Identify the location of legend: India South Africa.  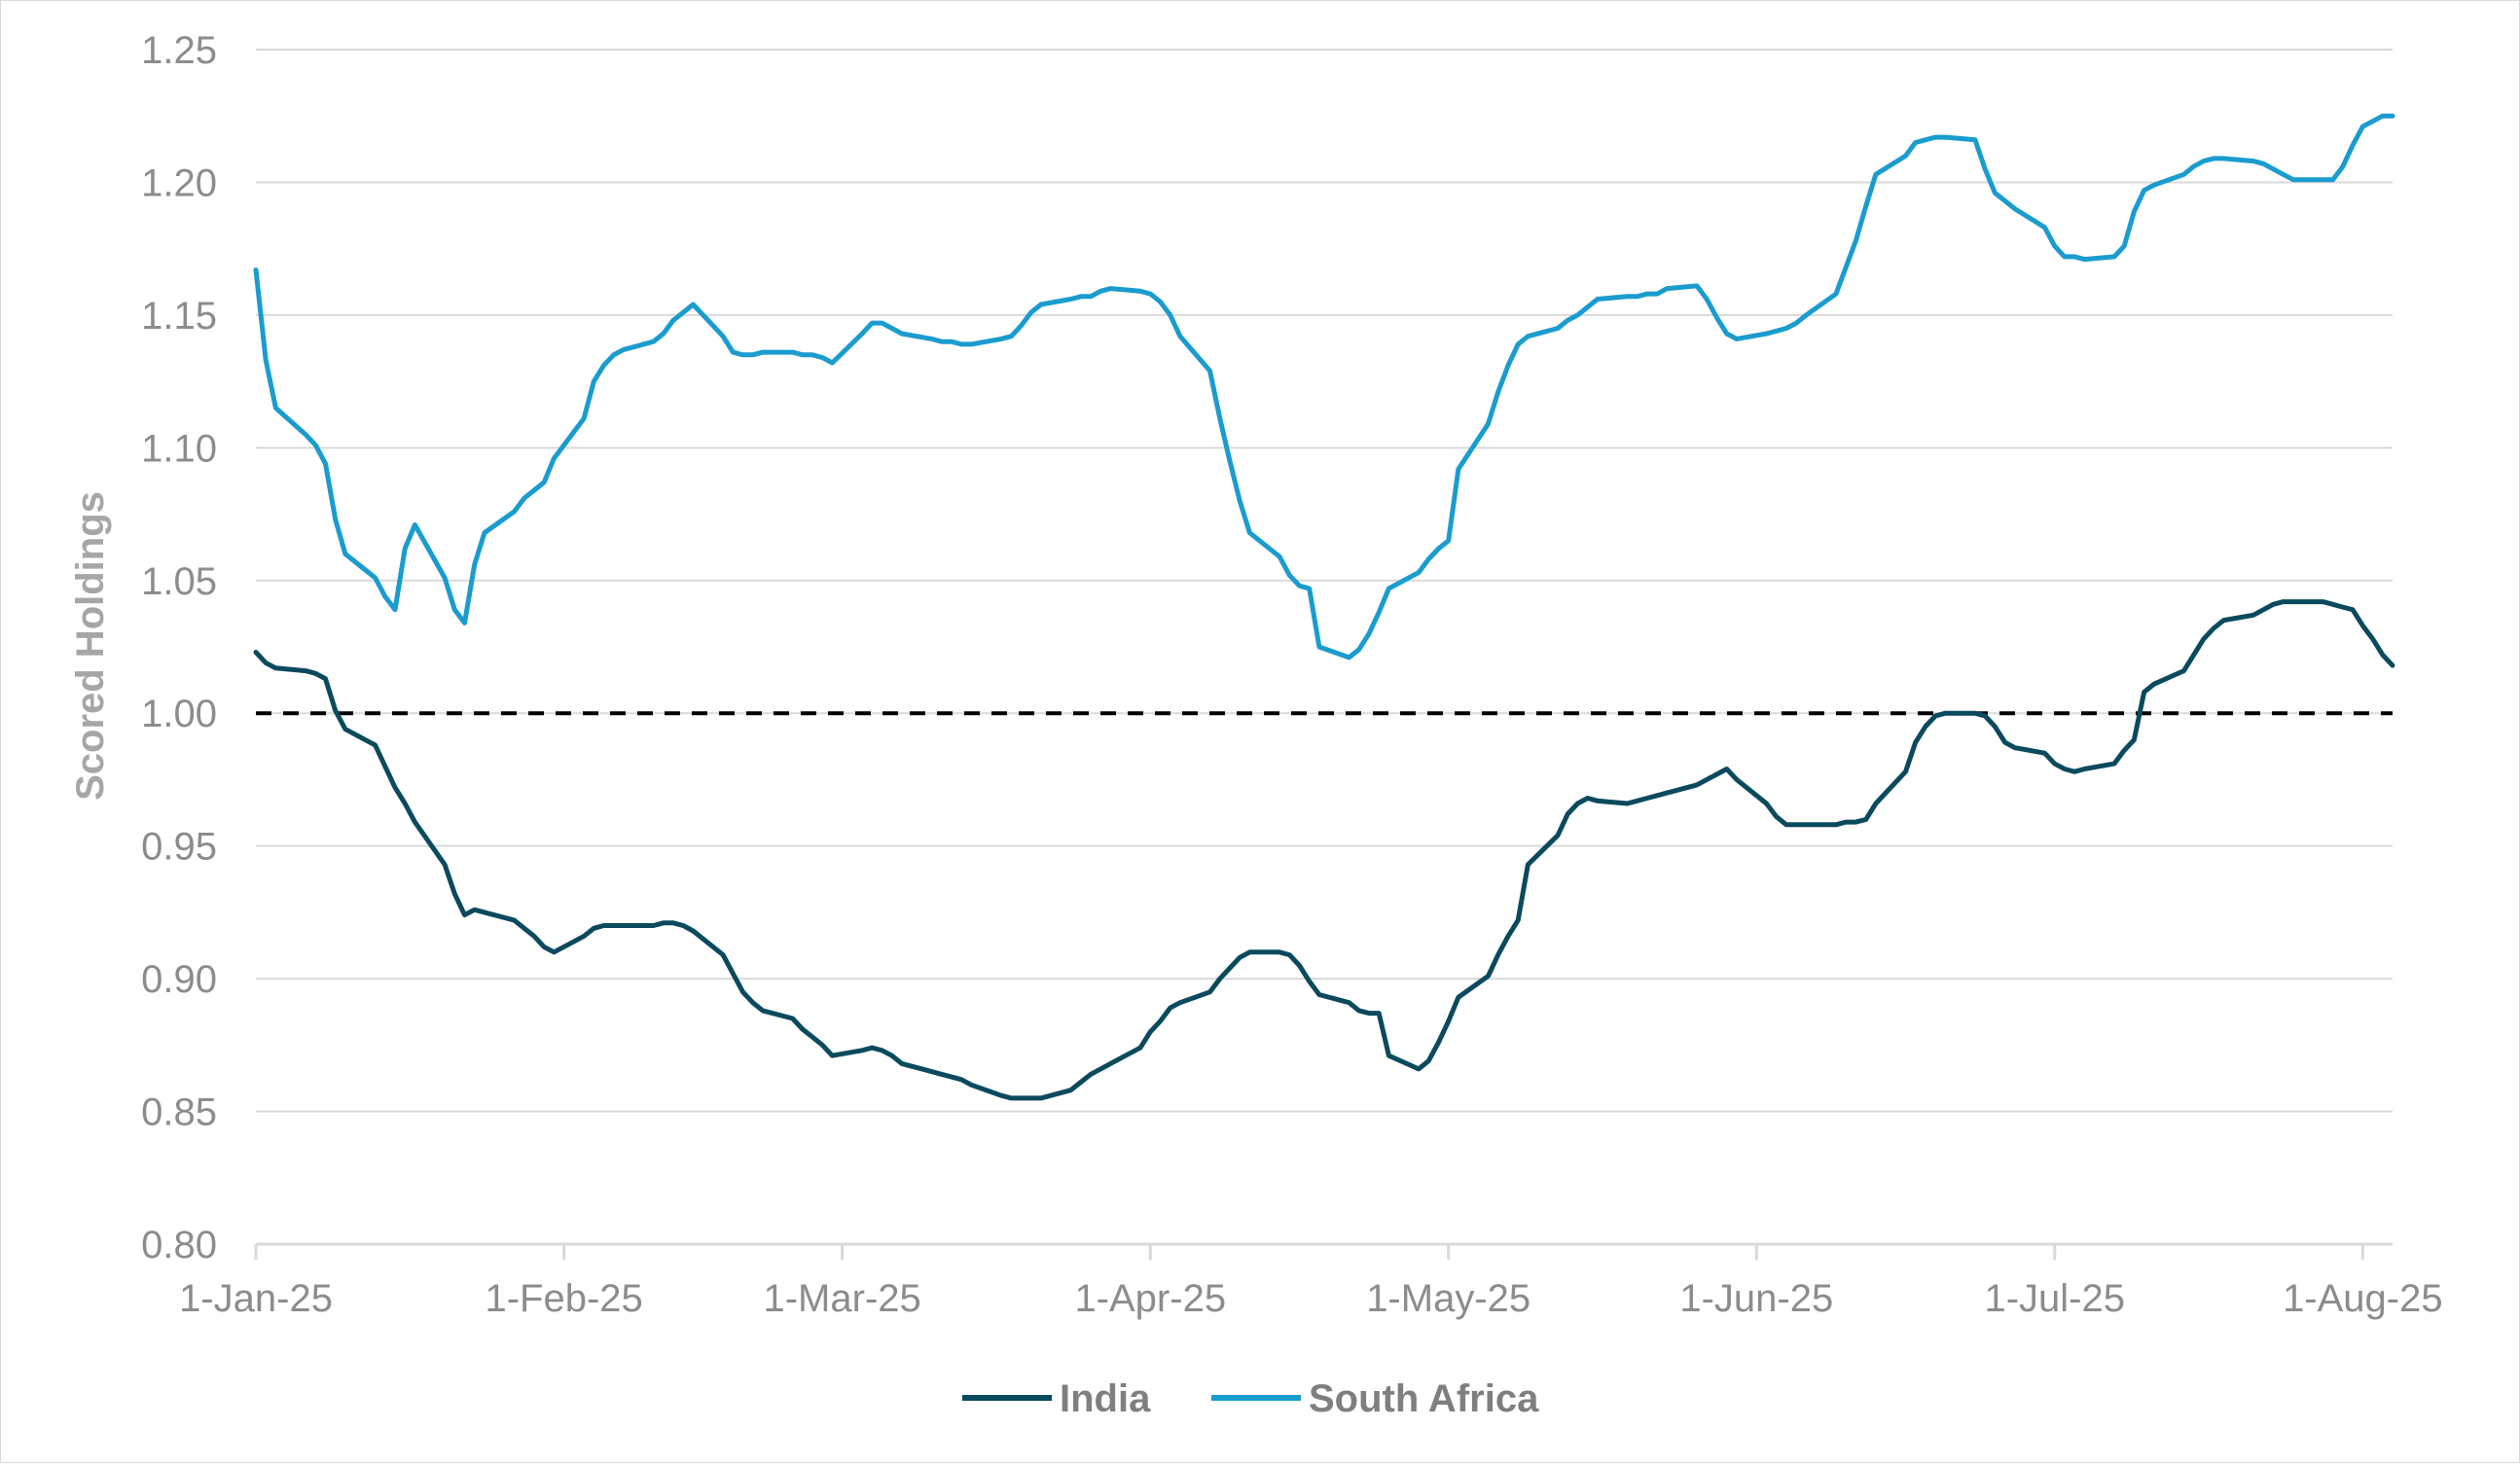
(1250, 1398).